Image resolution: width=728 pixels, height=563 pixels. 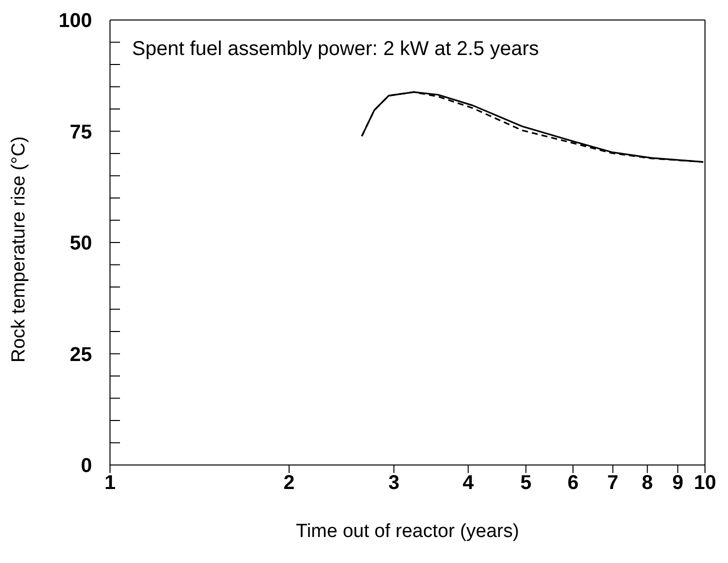 What do you see at coordinates (408, 531) in the screenshot?
I see `x-axis-title: Time out of reactor (years)` at bounding box center [408, 531].